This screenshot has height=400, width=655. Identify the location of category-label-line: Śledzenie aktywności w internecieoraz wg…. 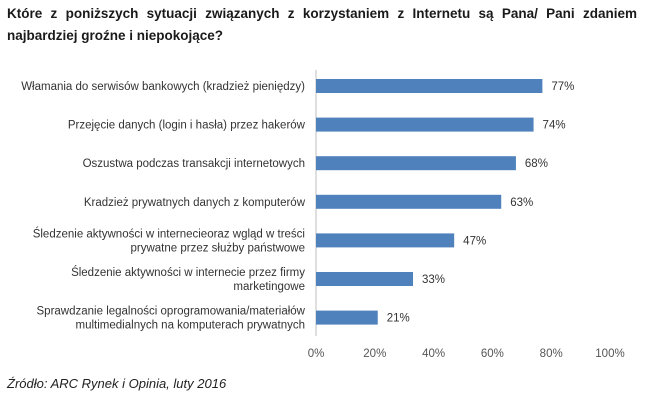
(169, 233).